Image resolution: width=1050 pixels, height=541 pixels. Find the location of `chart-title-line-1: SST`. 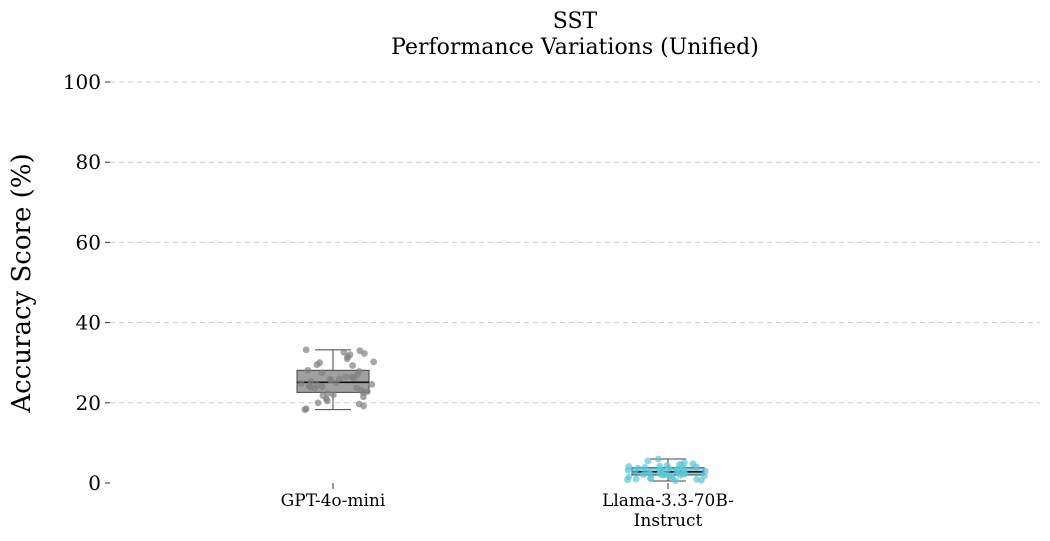

chart-title-line-1: SST is located at coordinates (575, 21).